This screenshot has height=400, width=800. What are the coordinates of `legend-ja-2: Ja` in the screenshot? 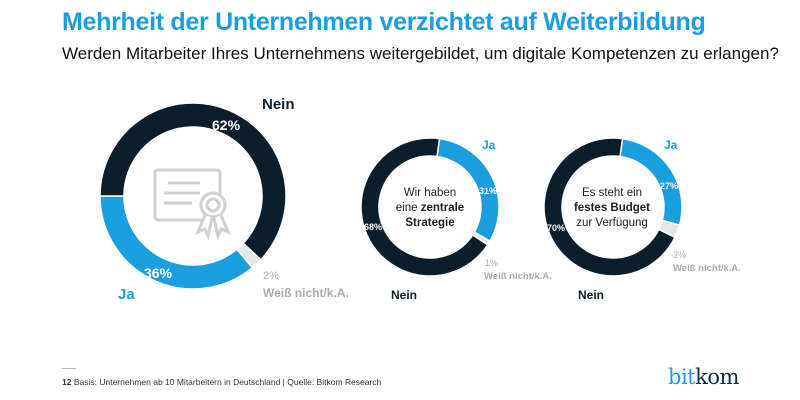 It's located at (489, 145).